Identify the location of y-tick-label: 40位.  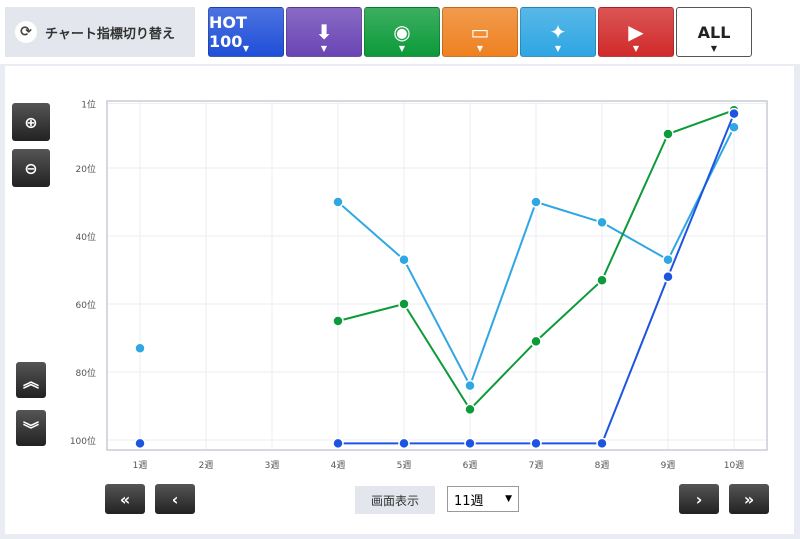
(86, 237).